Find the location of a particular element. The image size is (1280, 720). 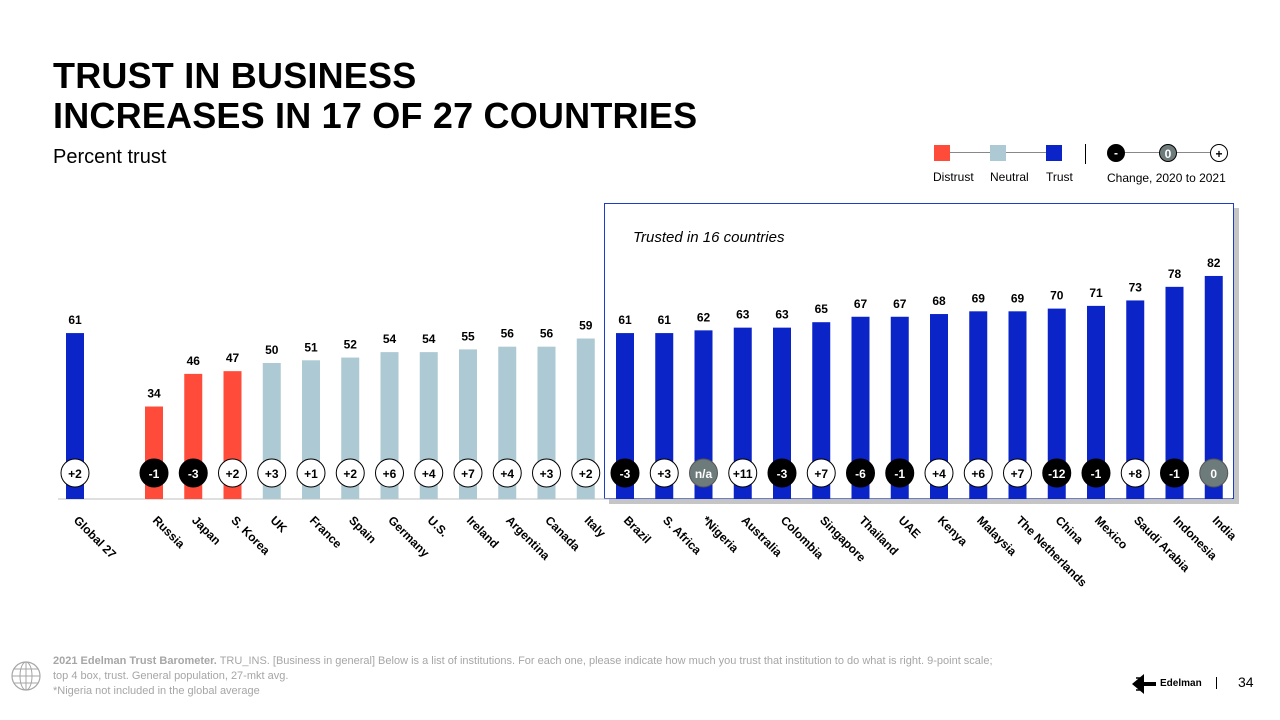

change-badge-uk is located at coordinates (272, 473).